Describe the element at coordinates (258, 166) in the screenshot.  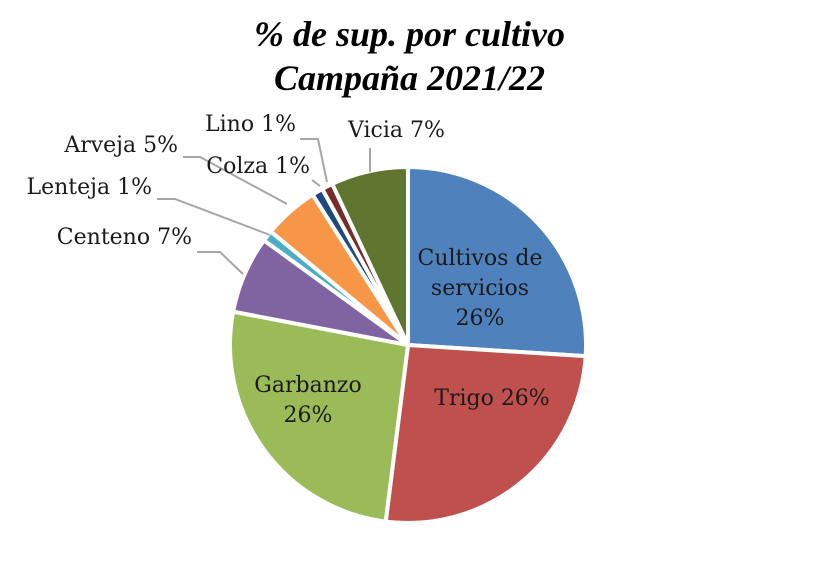
I see `slice-label-colza: Colza 1%` at that location.